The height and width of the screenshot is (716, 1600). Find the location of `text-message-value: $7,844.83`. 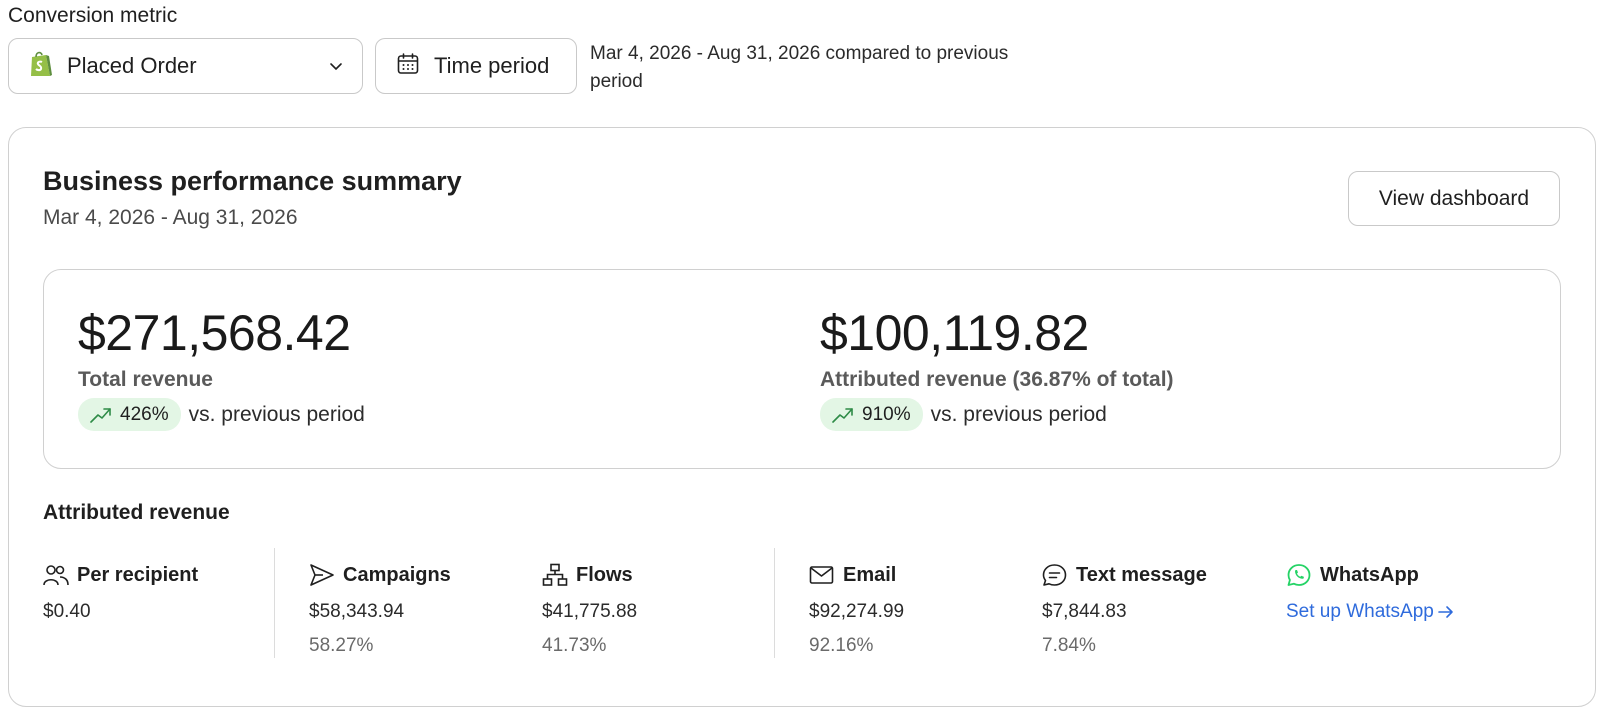

text-message-value: $7,844.83 is located at coordinates (1084, 611).